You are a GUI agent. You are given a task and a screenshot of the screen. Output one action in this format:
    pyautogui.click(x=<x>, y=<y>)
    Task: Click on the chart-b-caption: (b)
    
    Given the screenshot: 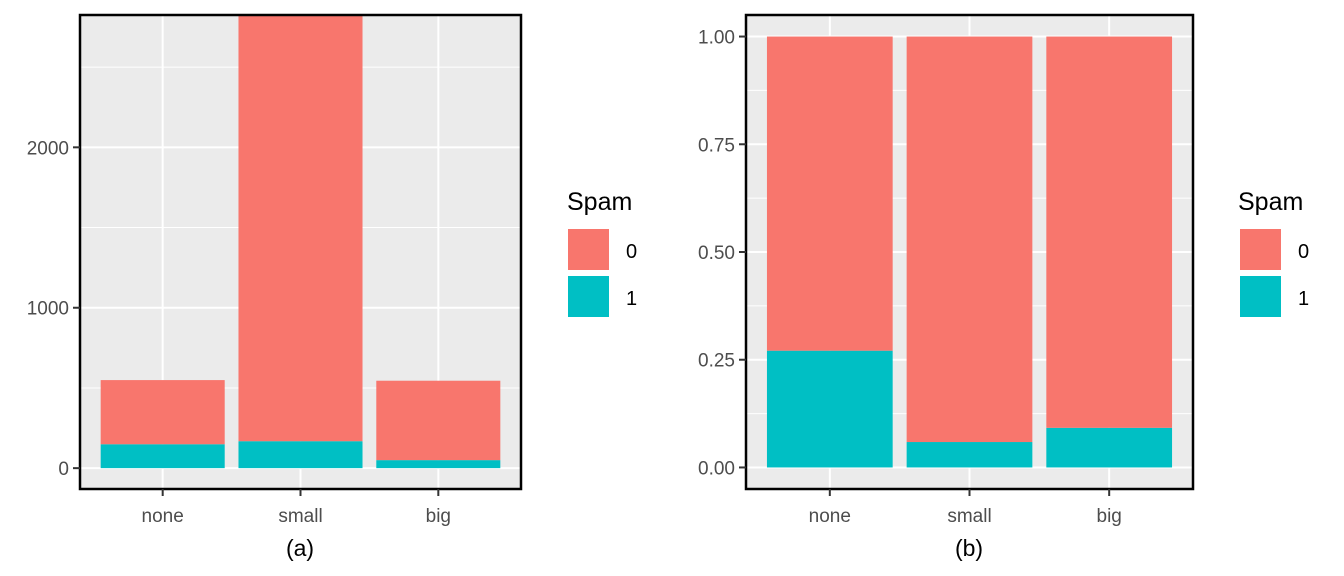 What is the action you would take?
    pyautogui.click(x=969, y=548)
    